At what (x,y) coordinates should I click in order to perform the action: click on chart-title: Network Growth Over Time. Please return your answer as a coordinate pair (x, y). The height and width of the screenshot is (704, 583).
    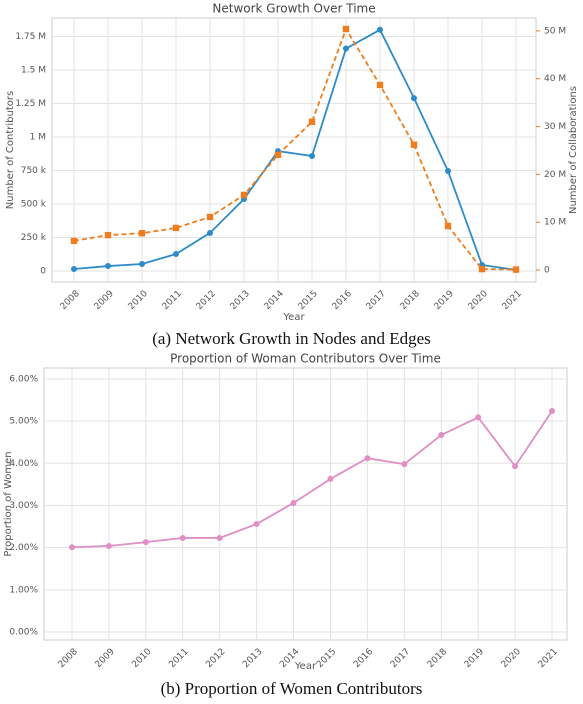
    Looking at the image, I should click on (293, 9).